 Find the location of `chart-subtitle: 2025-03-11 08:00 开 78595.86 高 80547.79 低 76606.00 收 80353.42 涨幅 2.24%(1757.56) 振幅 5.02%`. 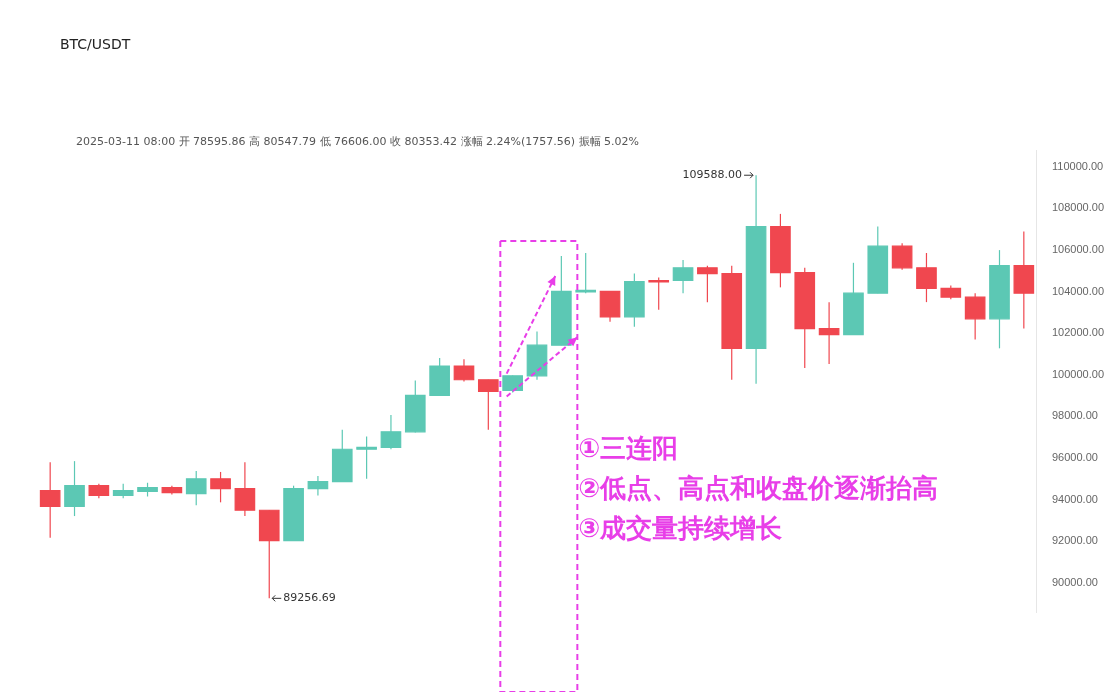

chart-subtitle: 2025-03-11 08:00 开 78595.86 高 80547.79 低 76606.00 收 80353.42 涨幅 2.24%(1757.56) 振幅 5.02% is located at coordinates (357, 141).